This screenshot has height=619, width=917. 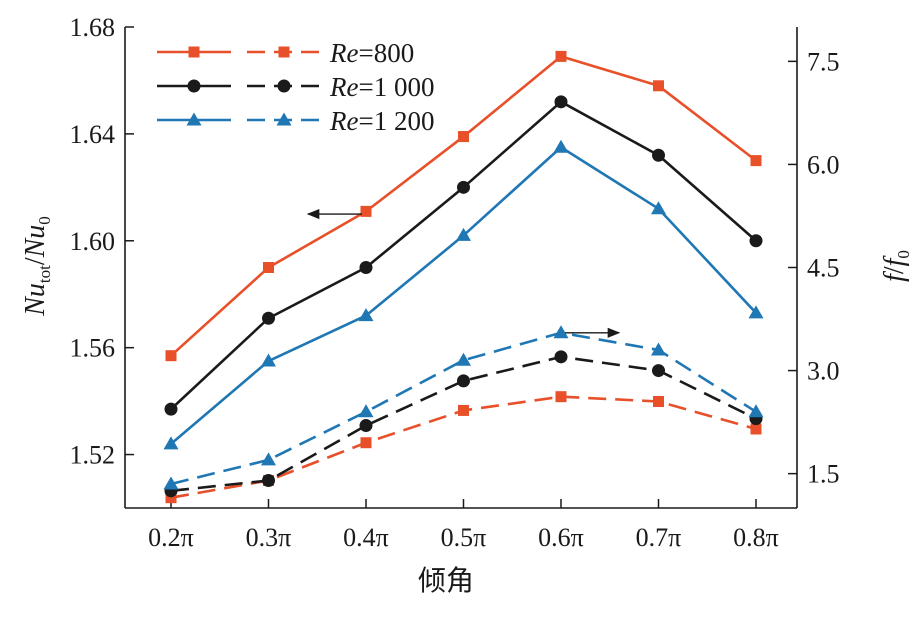 I want to click on right-tick-label: 1.5, so click(x=823, y=474).